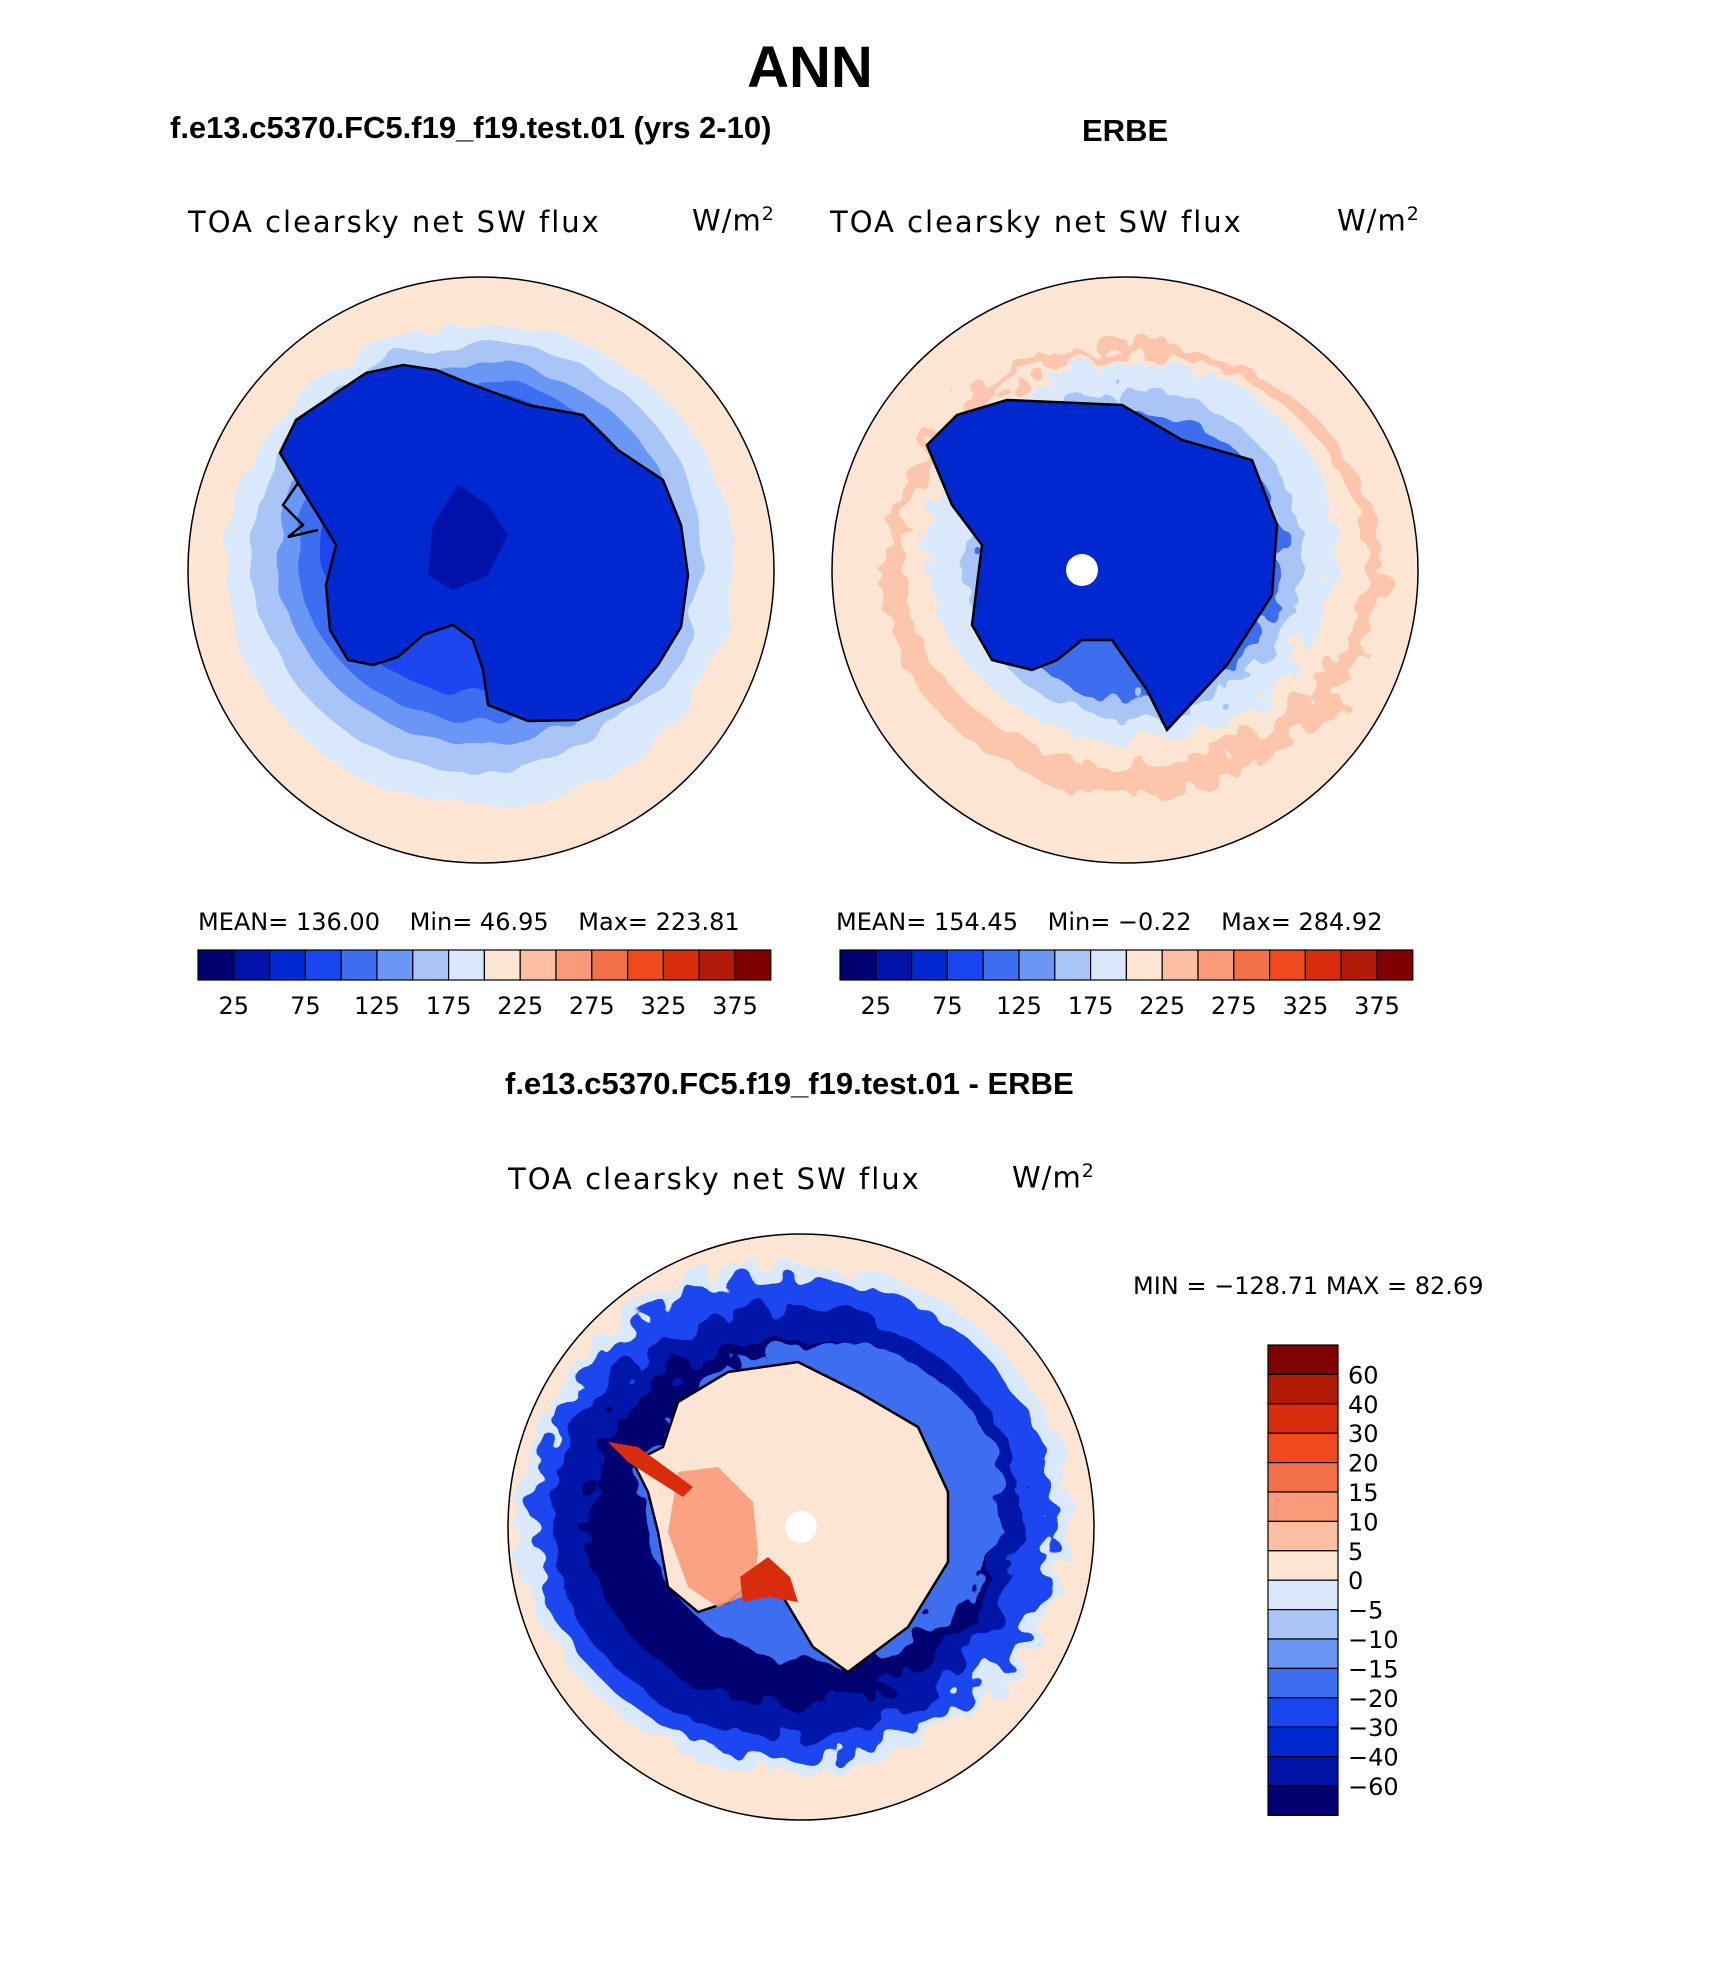 The width and height of the screenshot is (1710, 1975). I want to click on panel-3-colorbar-tick-label: 0, so click(1355, 1581).